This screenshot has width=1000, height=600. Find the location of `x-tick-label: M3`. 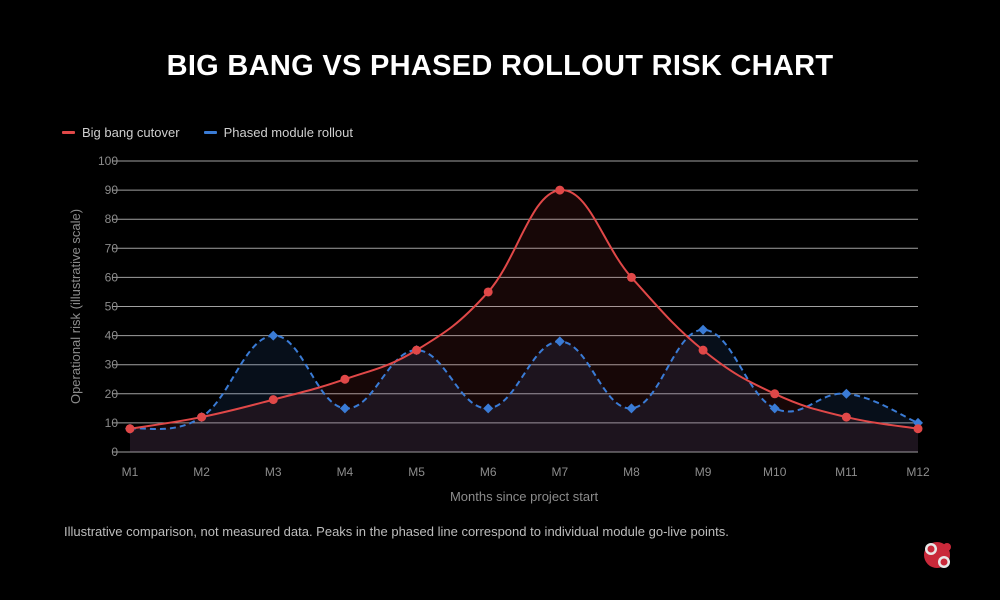

x-tick-label: M3 is located at coordinates (273, 472).